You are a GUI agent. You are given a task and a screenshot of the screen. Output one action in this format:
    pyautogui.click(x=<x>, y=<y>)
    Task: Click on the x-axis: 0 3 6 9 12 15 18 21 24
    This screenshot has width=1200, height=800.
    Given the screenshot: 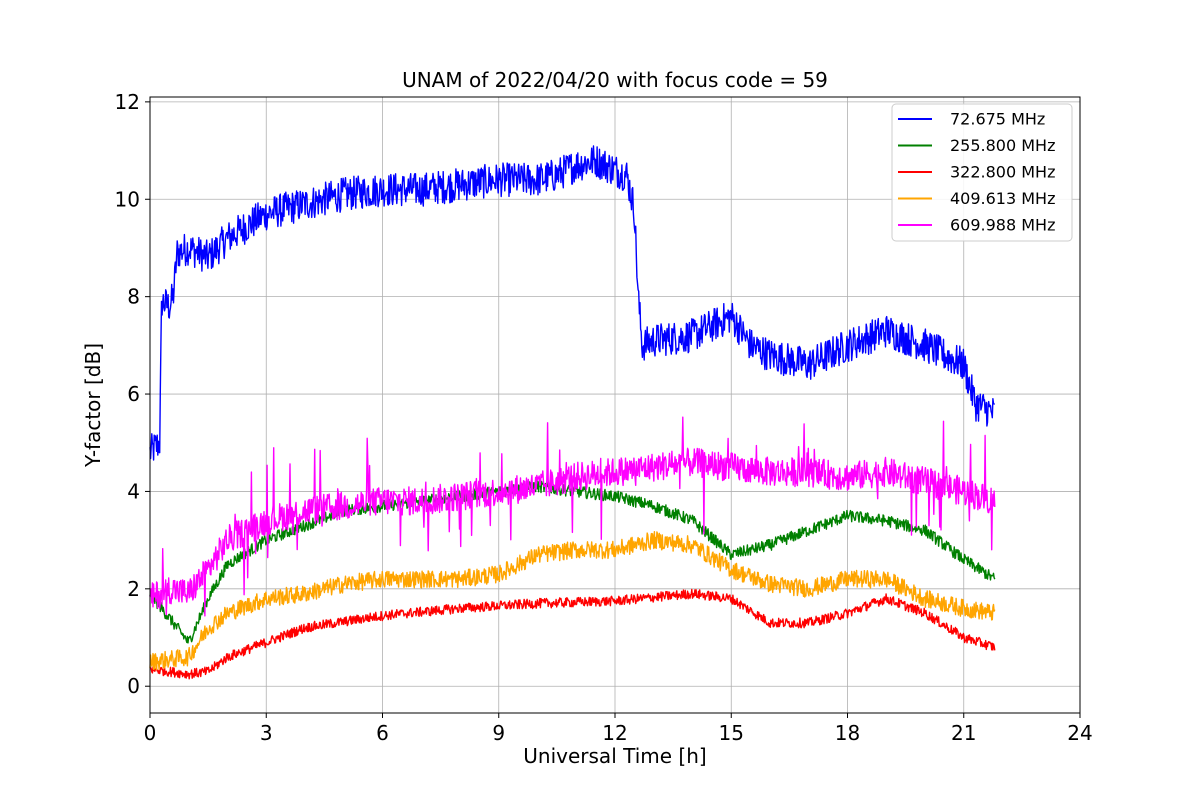 What is the action you would take?
    pyautogui.click(x=618, y=729)
    